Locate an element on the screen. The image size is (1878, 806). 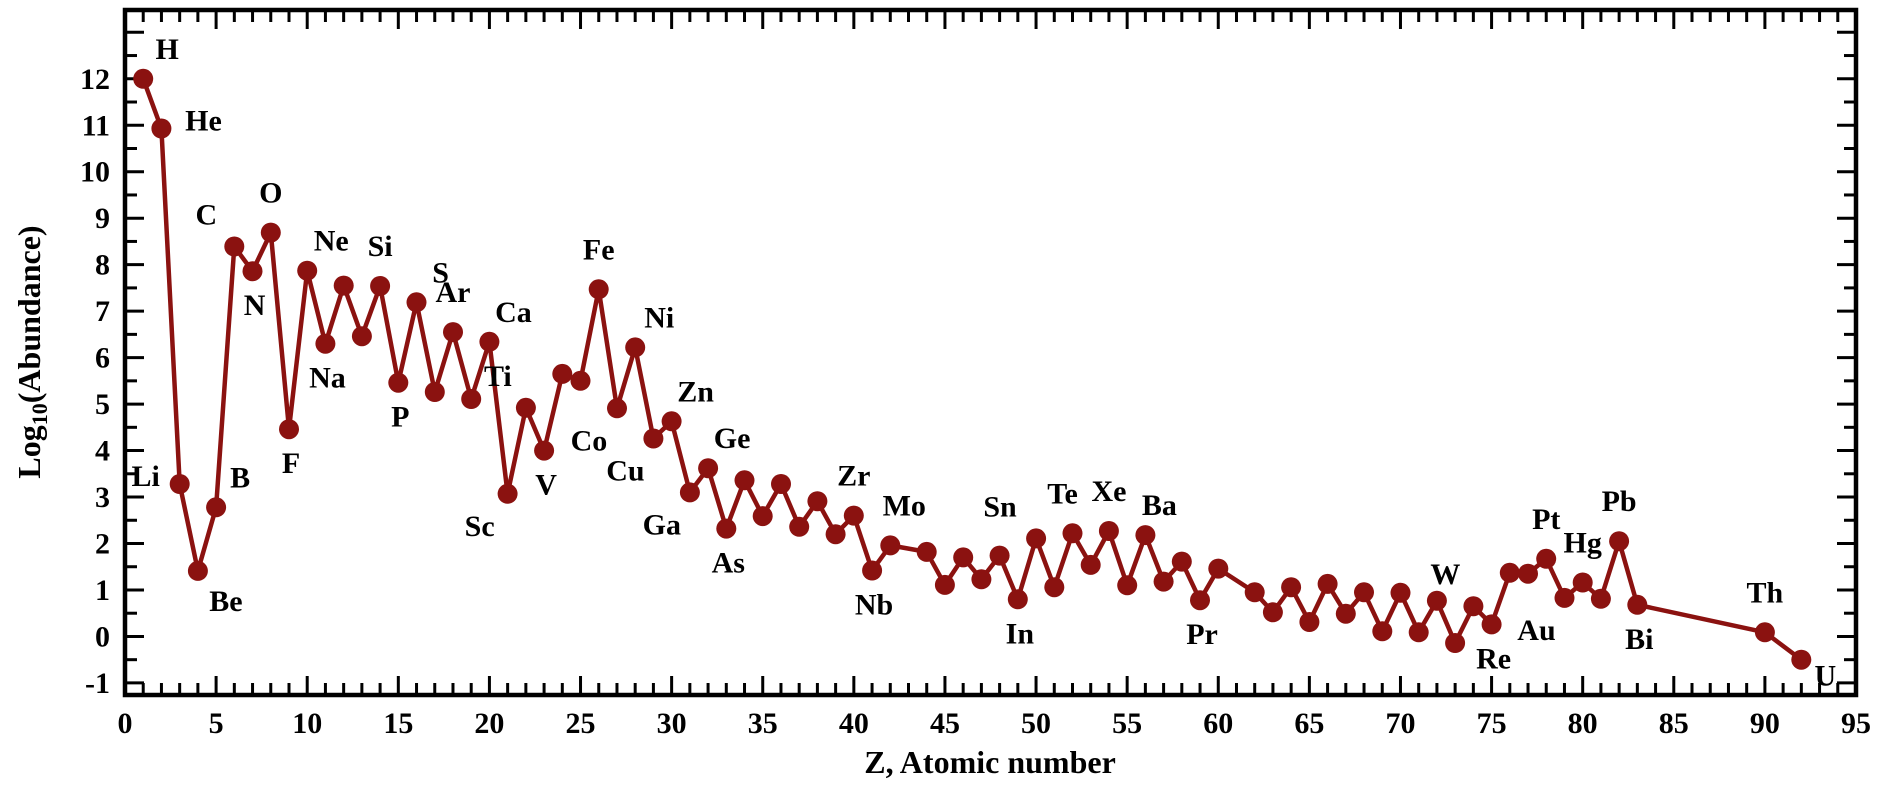
point-Zr is located at coordinates (853, 515).